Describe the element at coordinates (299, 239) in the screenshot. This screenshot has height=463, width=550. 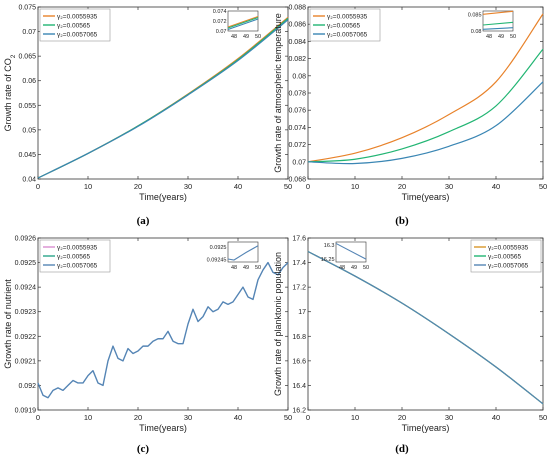
I see `y-tick-label-d-7: 17.6` at that location.